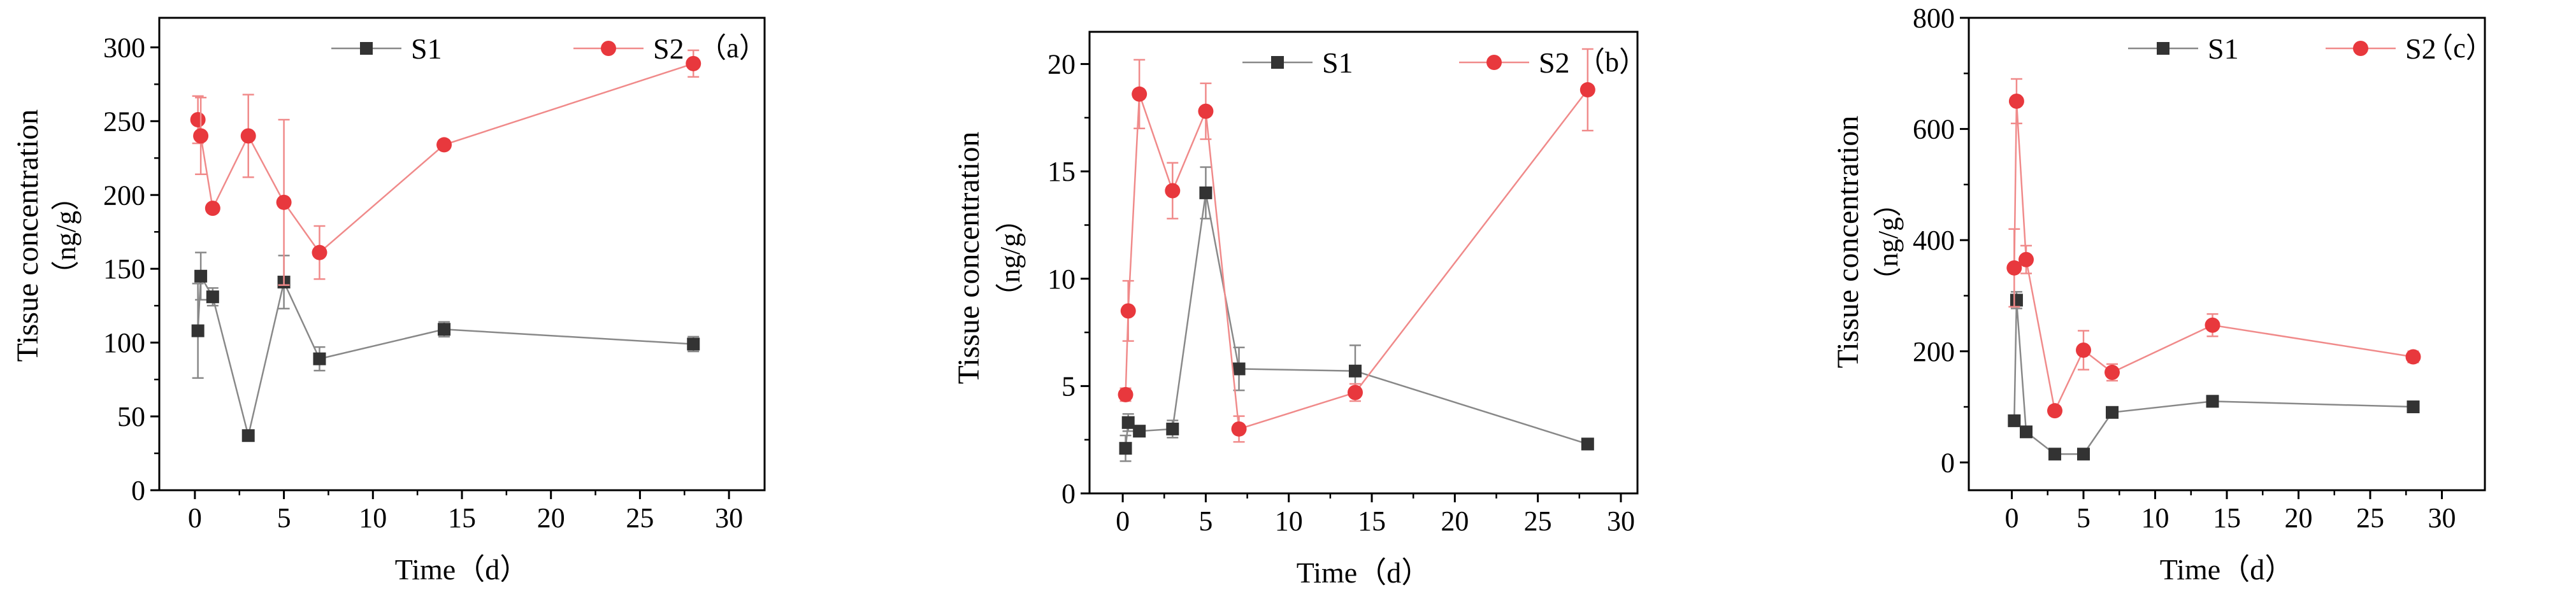  I want to click on chart-c-panel-label: （c）, so click(2459, 48).